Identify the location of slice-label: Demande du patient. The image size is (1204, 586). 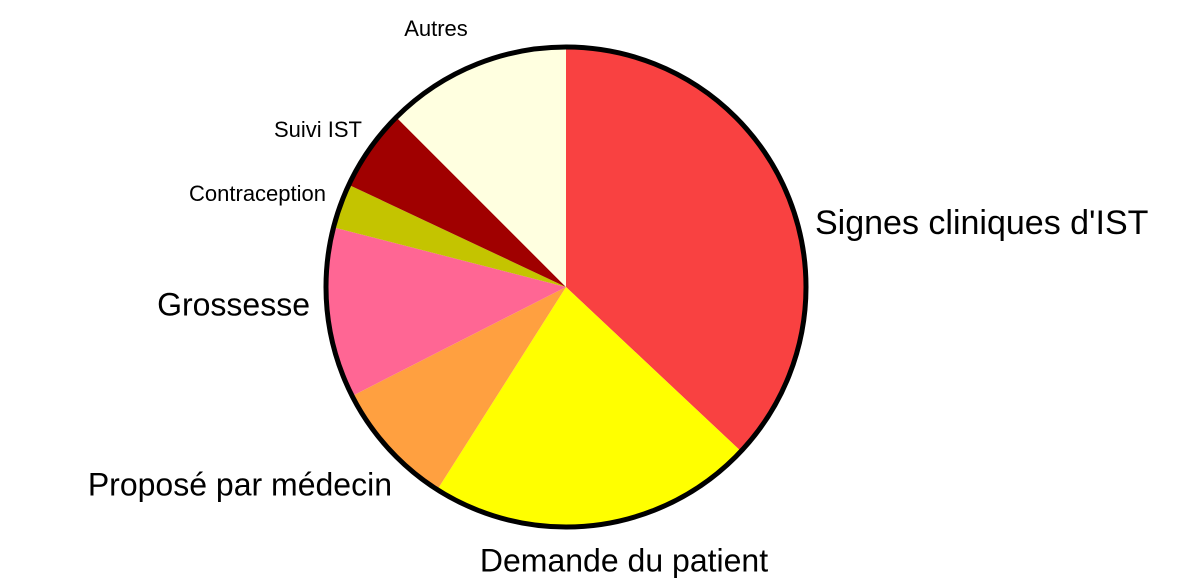
(624, 560).